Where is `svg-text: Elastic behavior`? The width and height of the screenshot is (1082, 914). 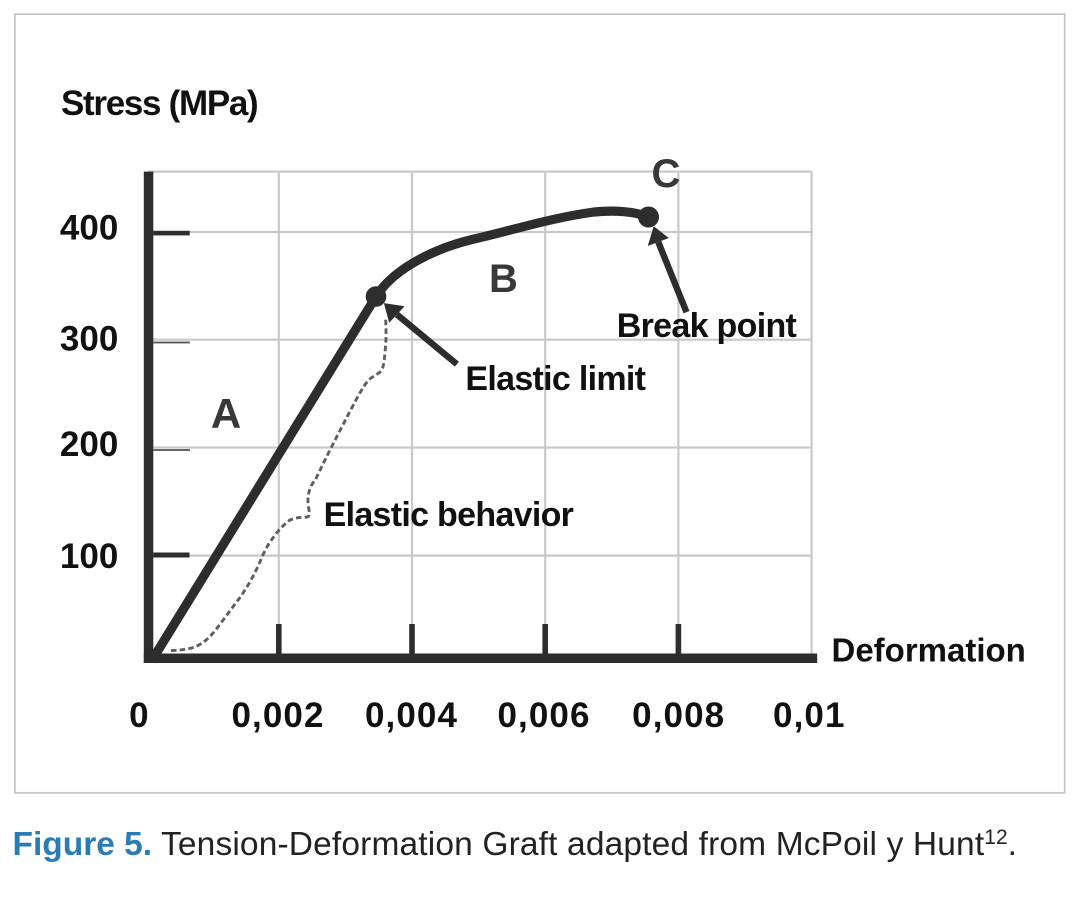
svg-text: Elastic behavior is located at coordinates (449, 515).